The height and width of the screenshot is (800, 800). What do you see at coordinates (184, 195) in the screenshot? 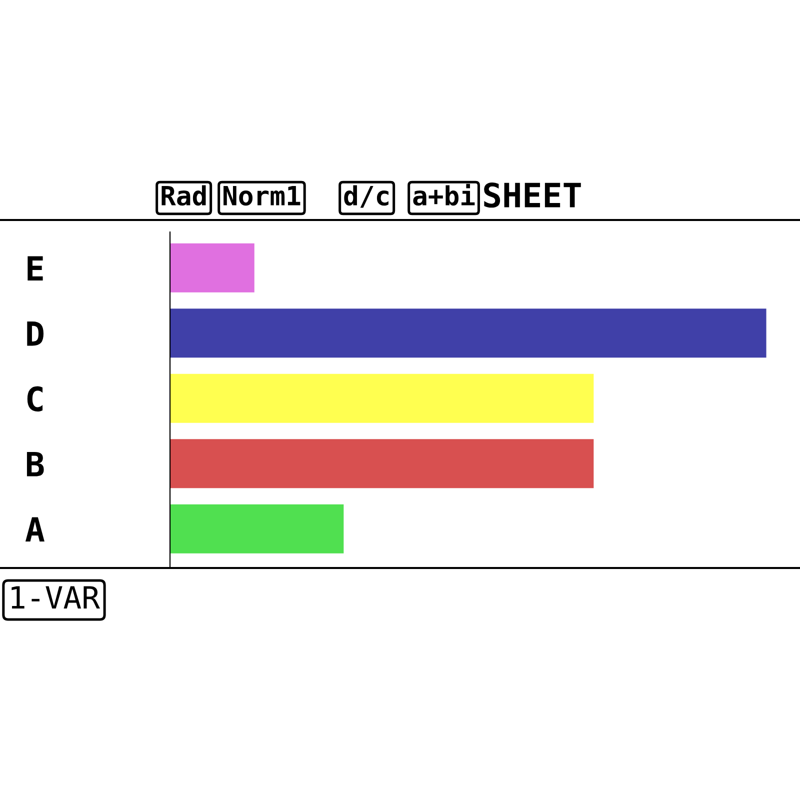
I see `text: Rad` at bounding box center [184, 195].